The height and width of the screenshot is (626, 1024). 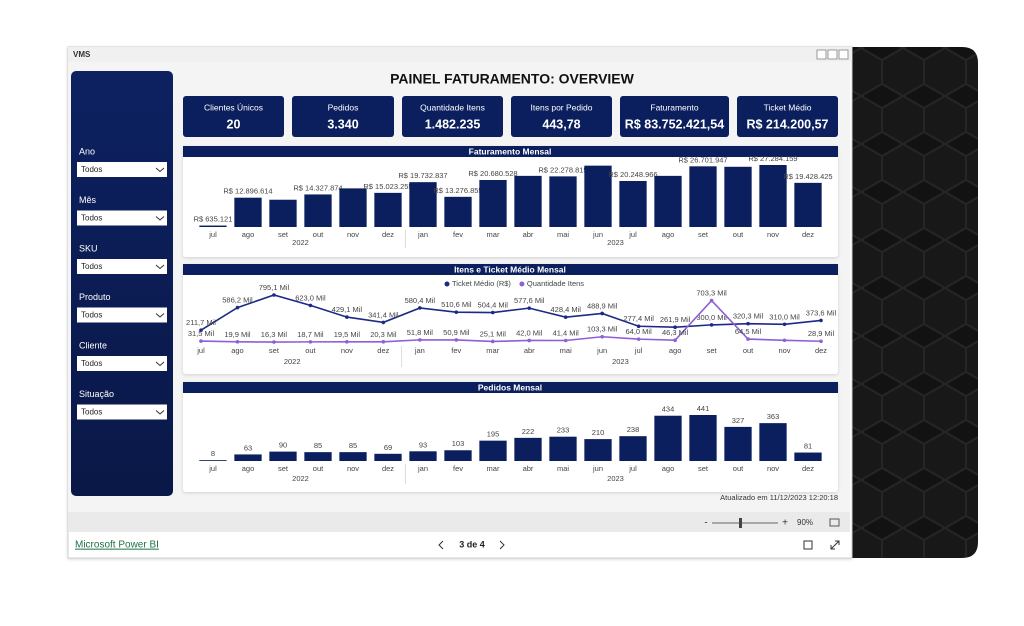 What do you see at coordinates (117, 545) in the screenshot?
I see `brand-link: Microsoft Power BI` at bounding box center [117, 545].